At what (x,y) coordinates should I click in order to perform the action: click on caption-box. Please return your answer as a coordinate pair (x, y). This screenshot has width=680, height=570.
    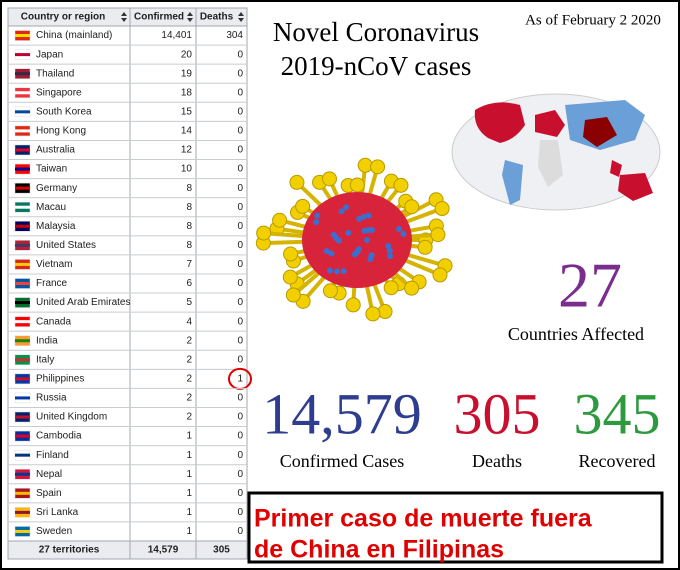
    Looking at the image, I should click on (455, 527).